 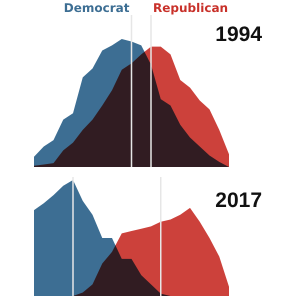 I want to click on chart-title: 2017, so click(x=238, y=200).